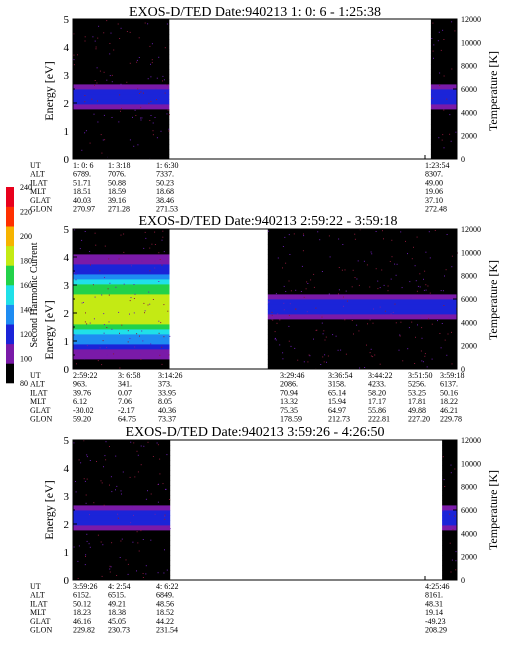  I want to click on info-cell: 73.37, so click(167, 419).